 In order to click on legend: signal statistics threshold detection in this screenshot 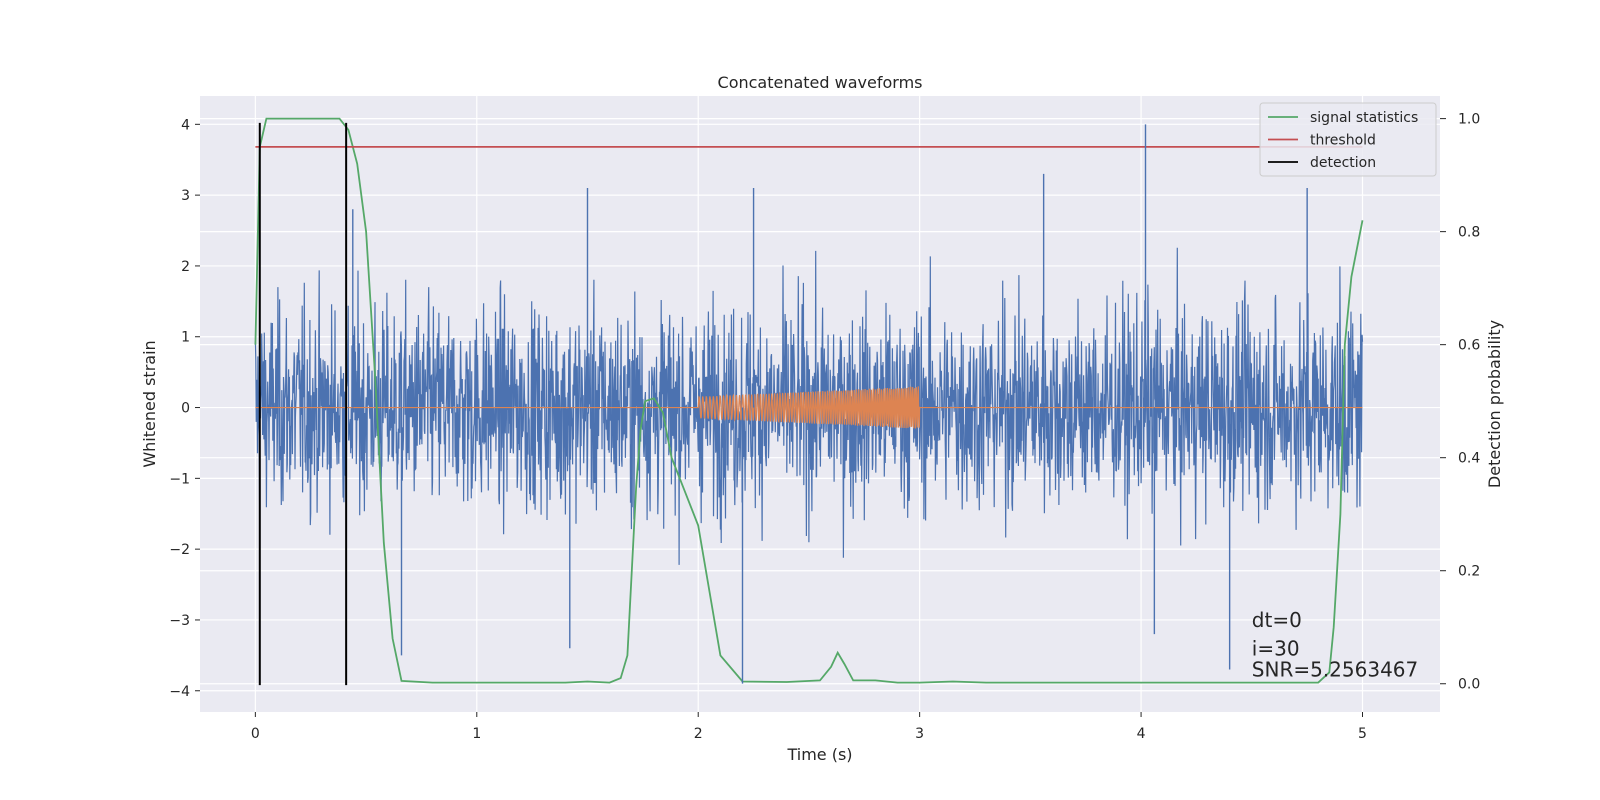, I will do `click(1348, 139)`.